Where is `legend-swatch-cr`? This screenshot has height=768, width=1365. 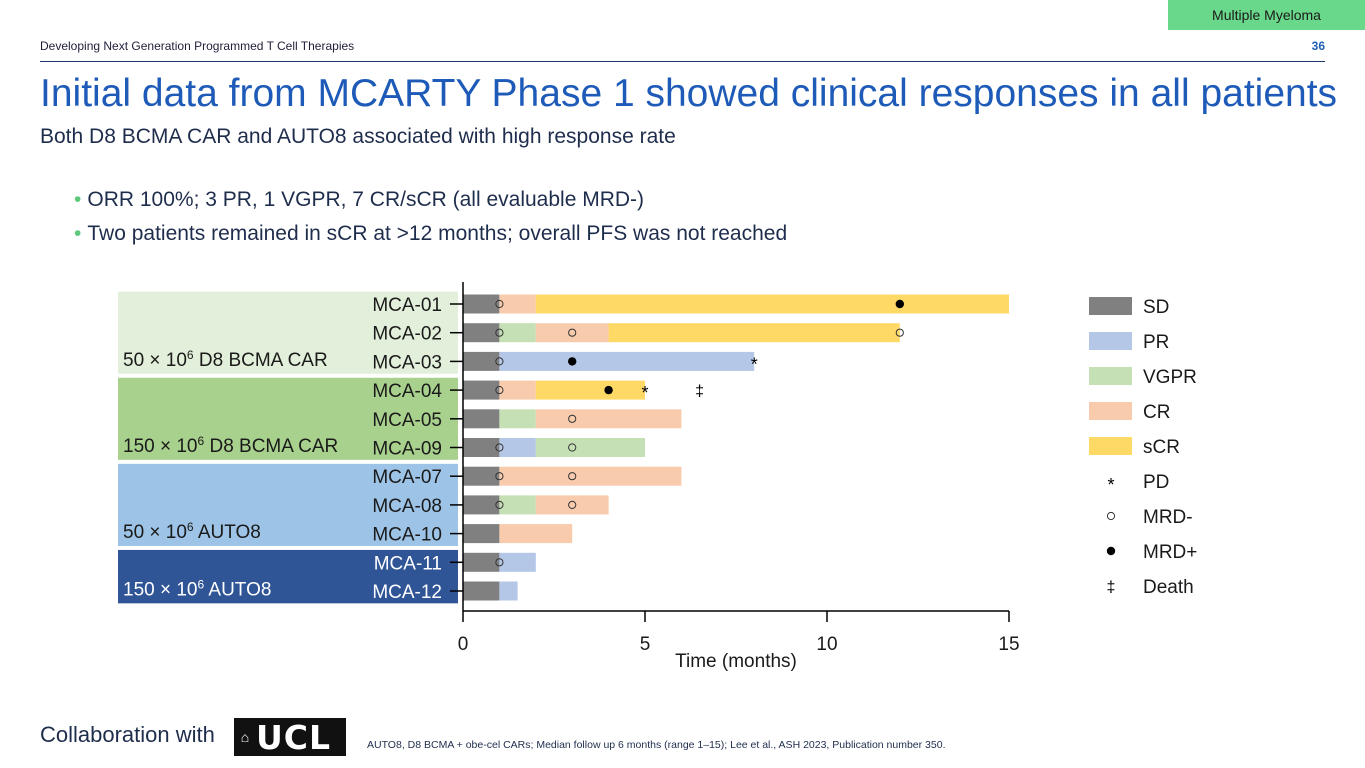
legend-swatch-cr is located at coordinates (1110, 411).